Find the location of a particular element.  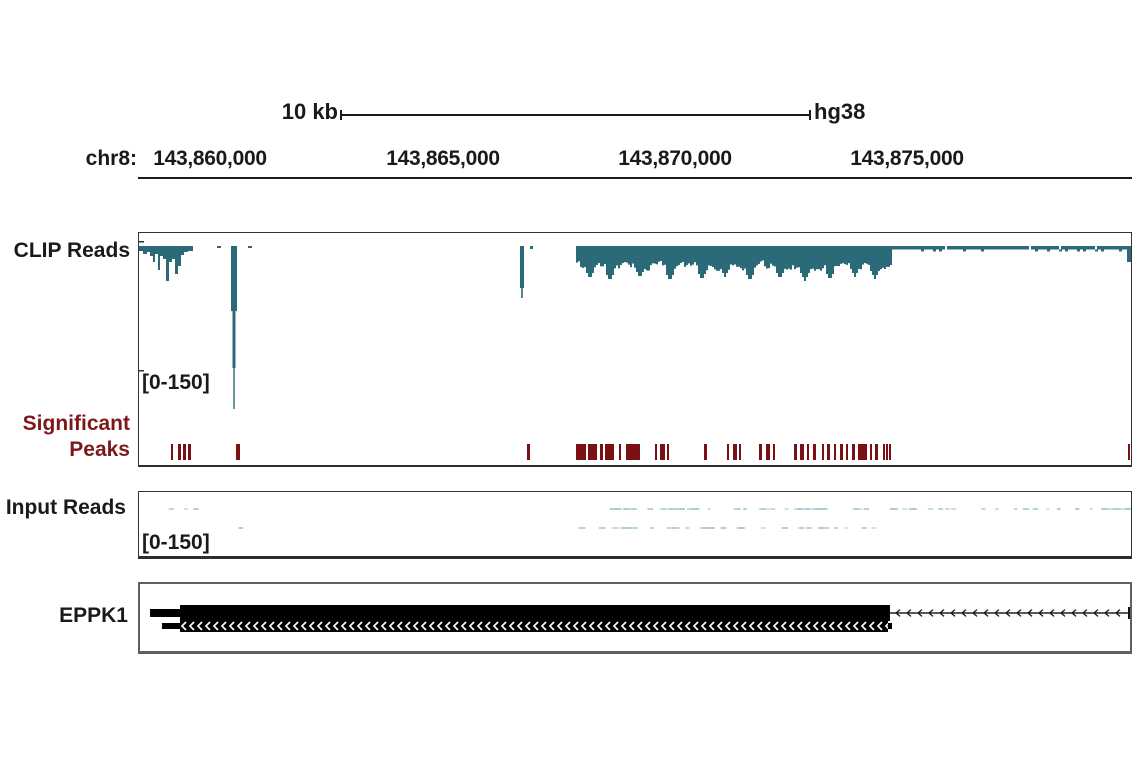

input-reads-plot is located at coordinates (649, 518).